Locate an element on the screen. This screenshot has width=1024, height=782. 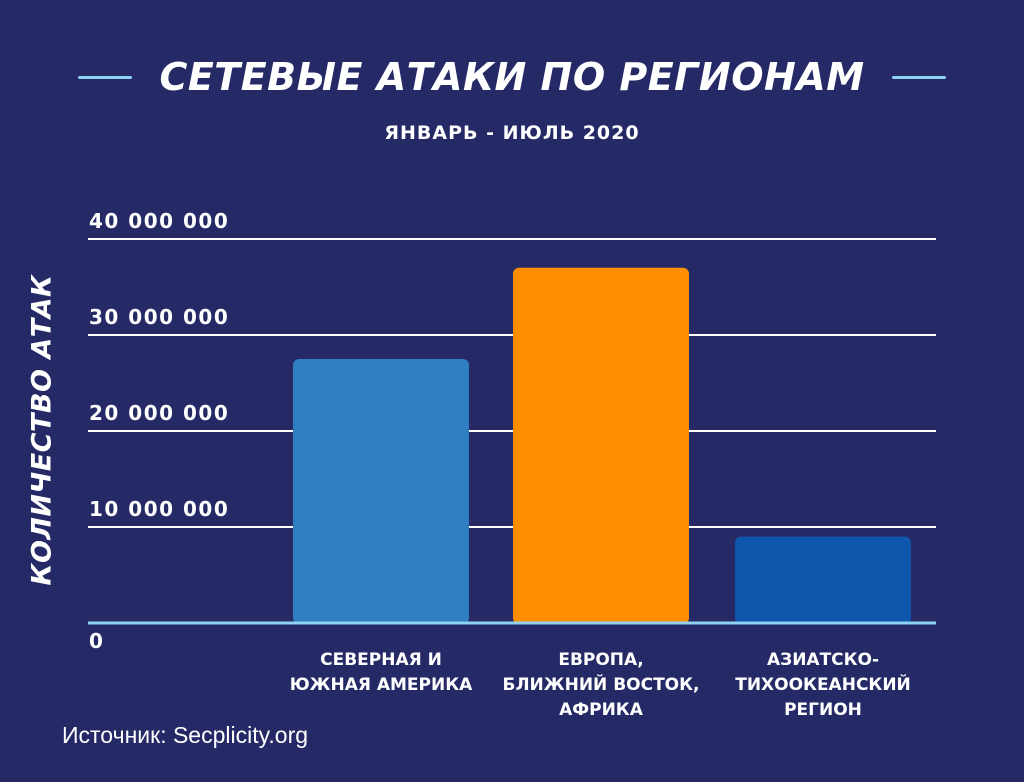
x-tick-label: ЕВРОПА, БЛИЖНИЙ ВОСТОК, АФРИКА is located at coordinates (601, 685).